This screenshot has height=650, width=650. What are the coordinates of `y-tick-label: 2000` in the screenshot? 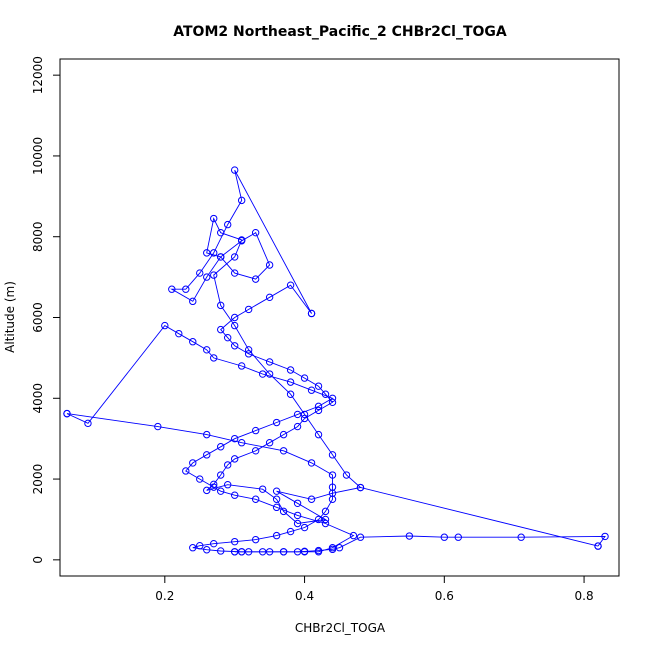 It's located at (38, 479).